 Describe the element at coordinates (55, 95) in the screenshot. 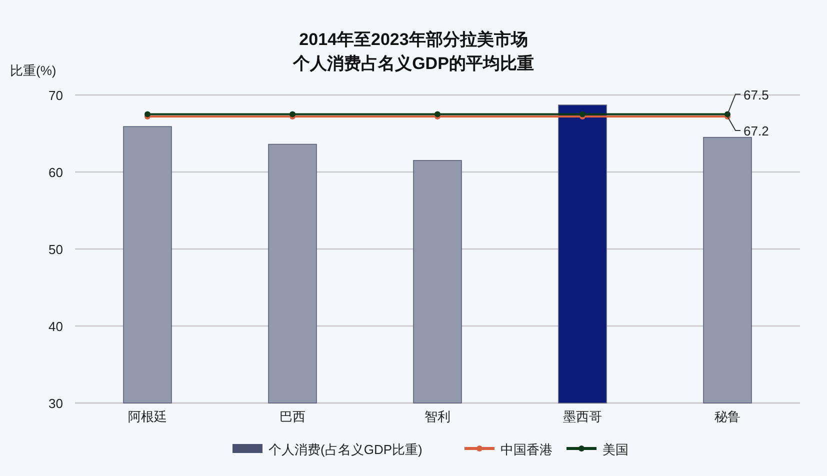

I see `y-tick-label: 70` at that location.